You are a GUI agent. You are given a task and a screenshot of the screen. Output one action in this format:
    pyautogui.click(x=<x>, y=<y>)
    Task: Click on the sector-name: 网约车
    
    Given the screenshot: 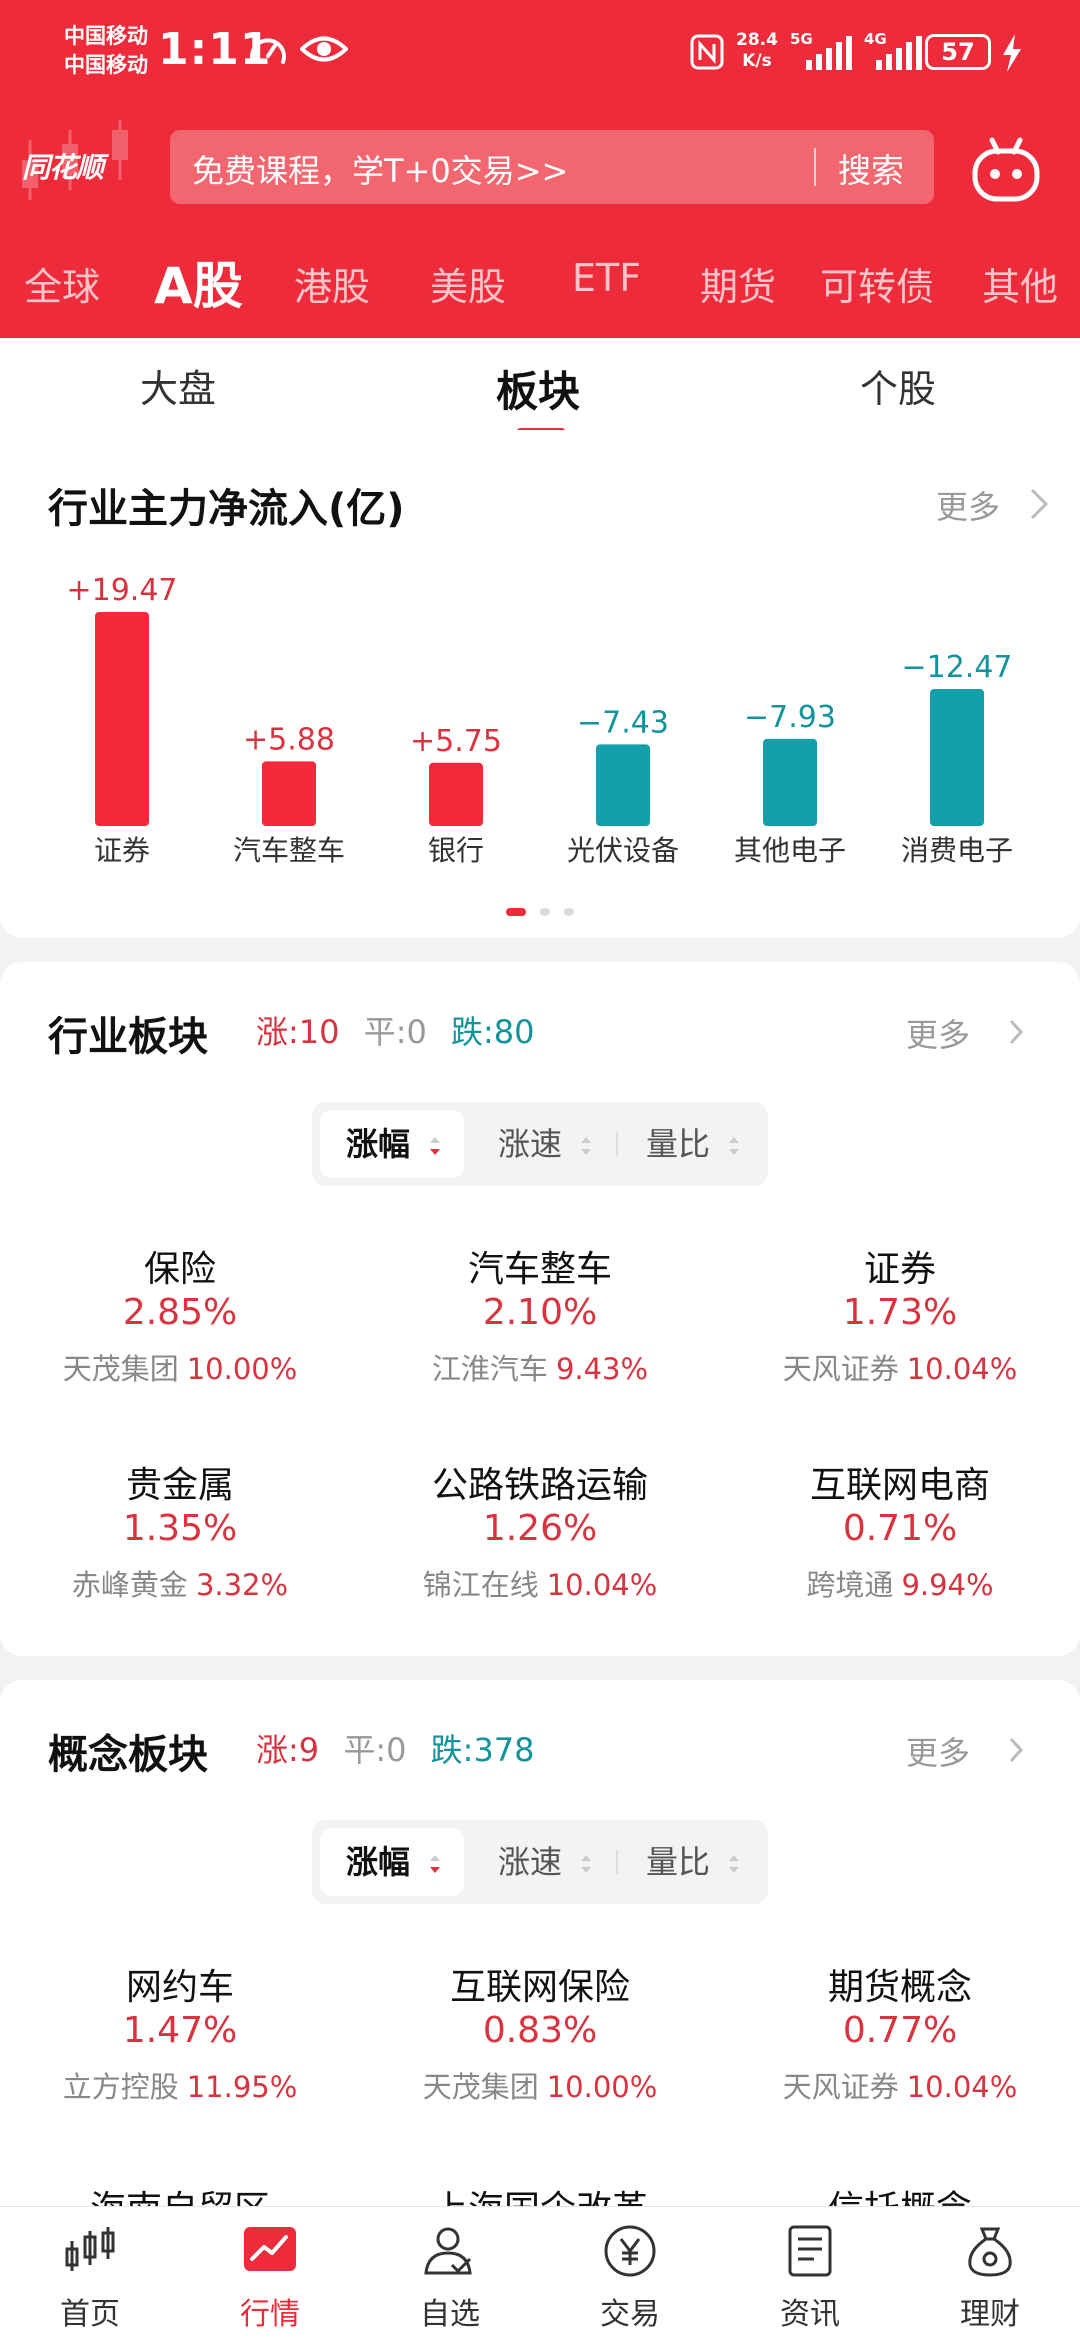 What is the action you would take?
    pyautogui.click(x=179, y=1987)
    